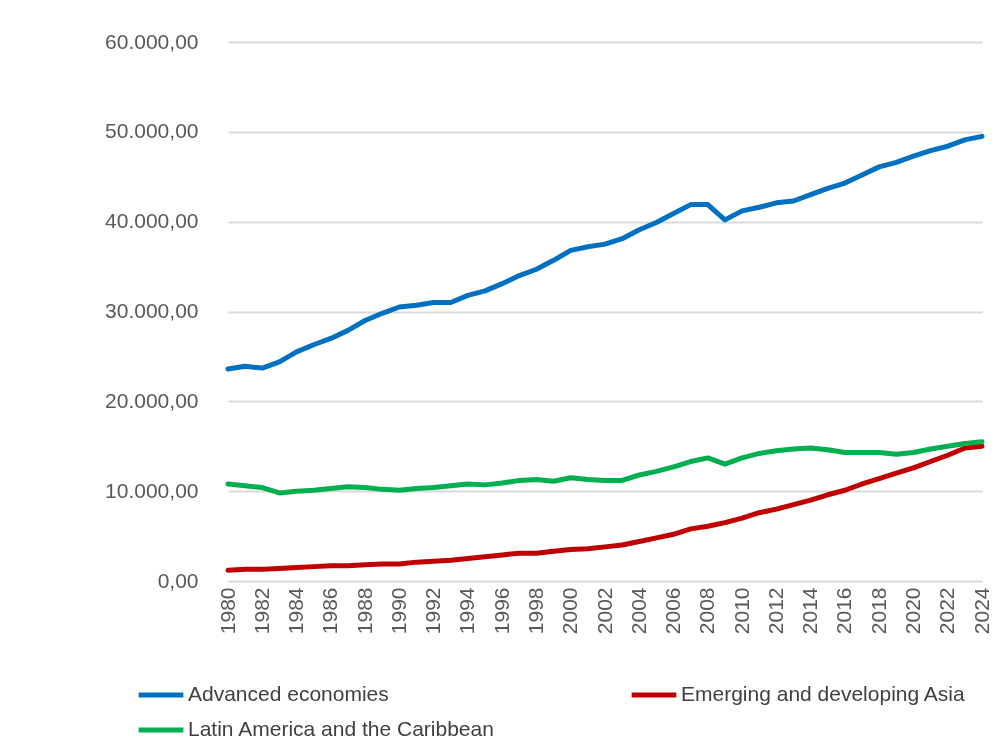  What do you see at coordinates (152, 221) in the screenshot?
I see `y-tick-label: 40.000,00` at bounding box center [152, 221].